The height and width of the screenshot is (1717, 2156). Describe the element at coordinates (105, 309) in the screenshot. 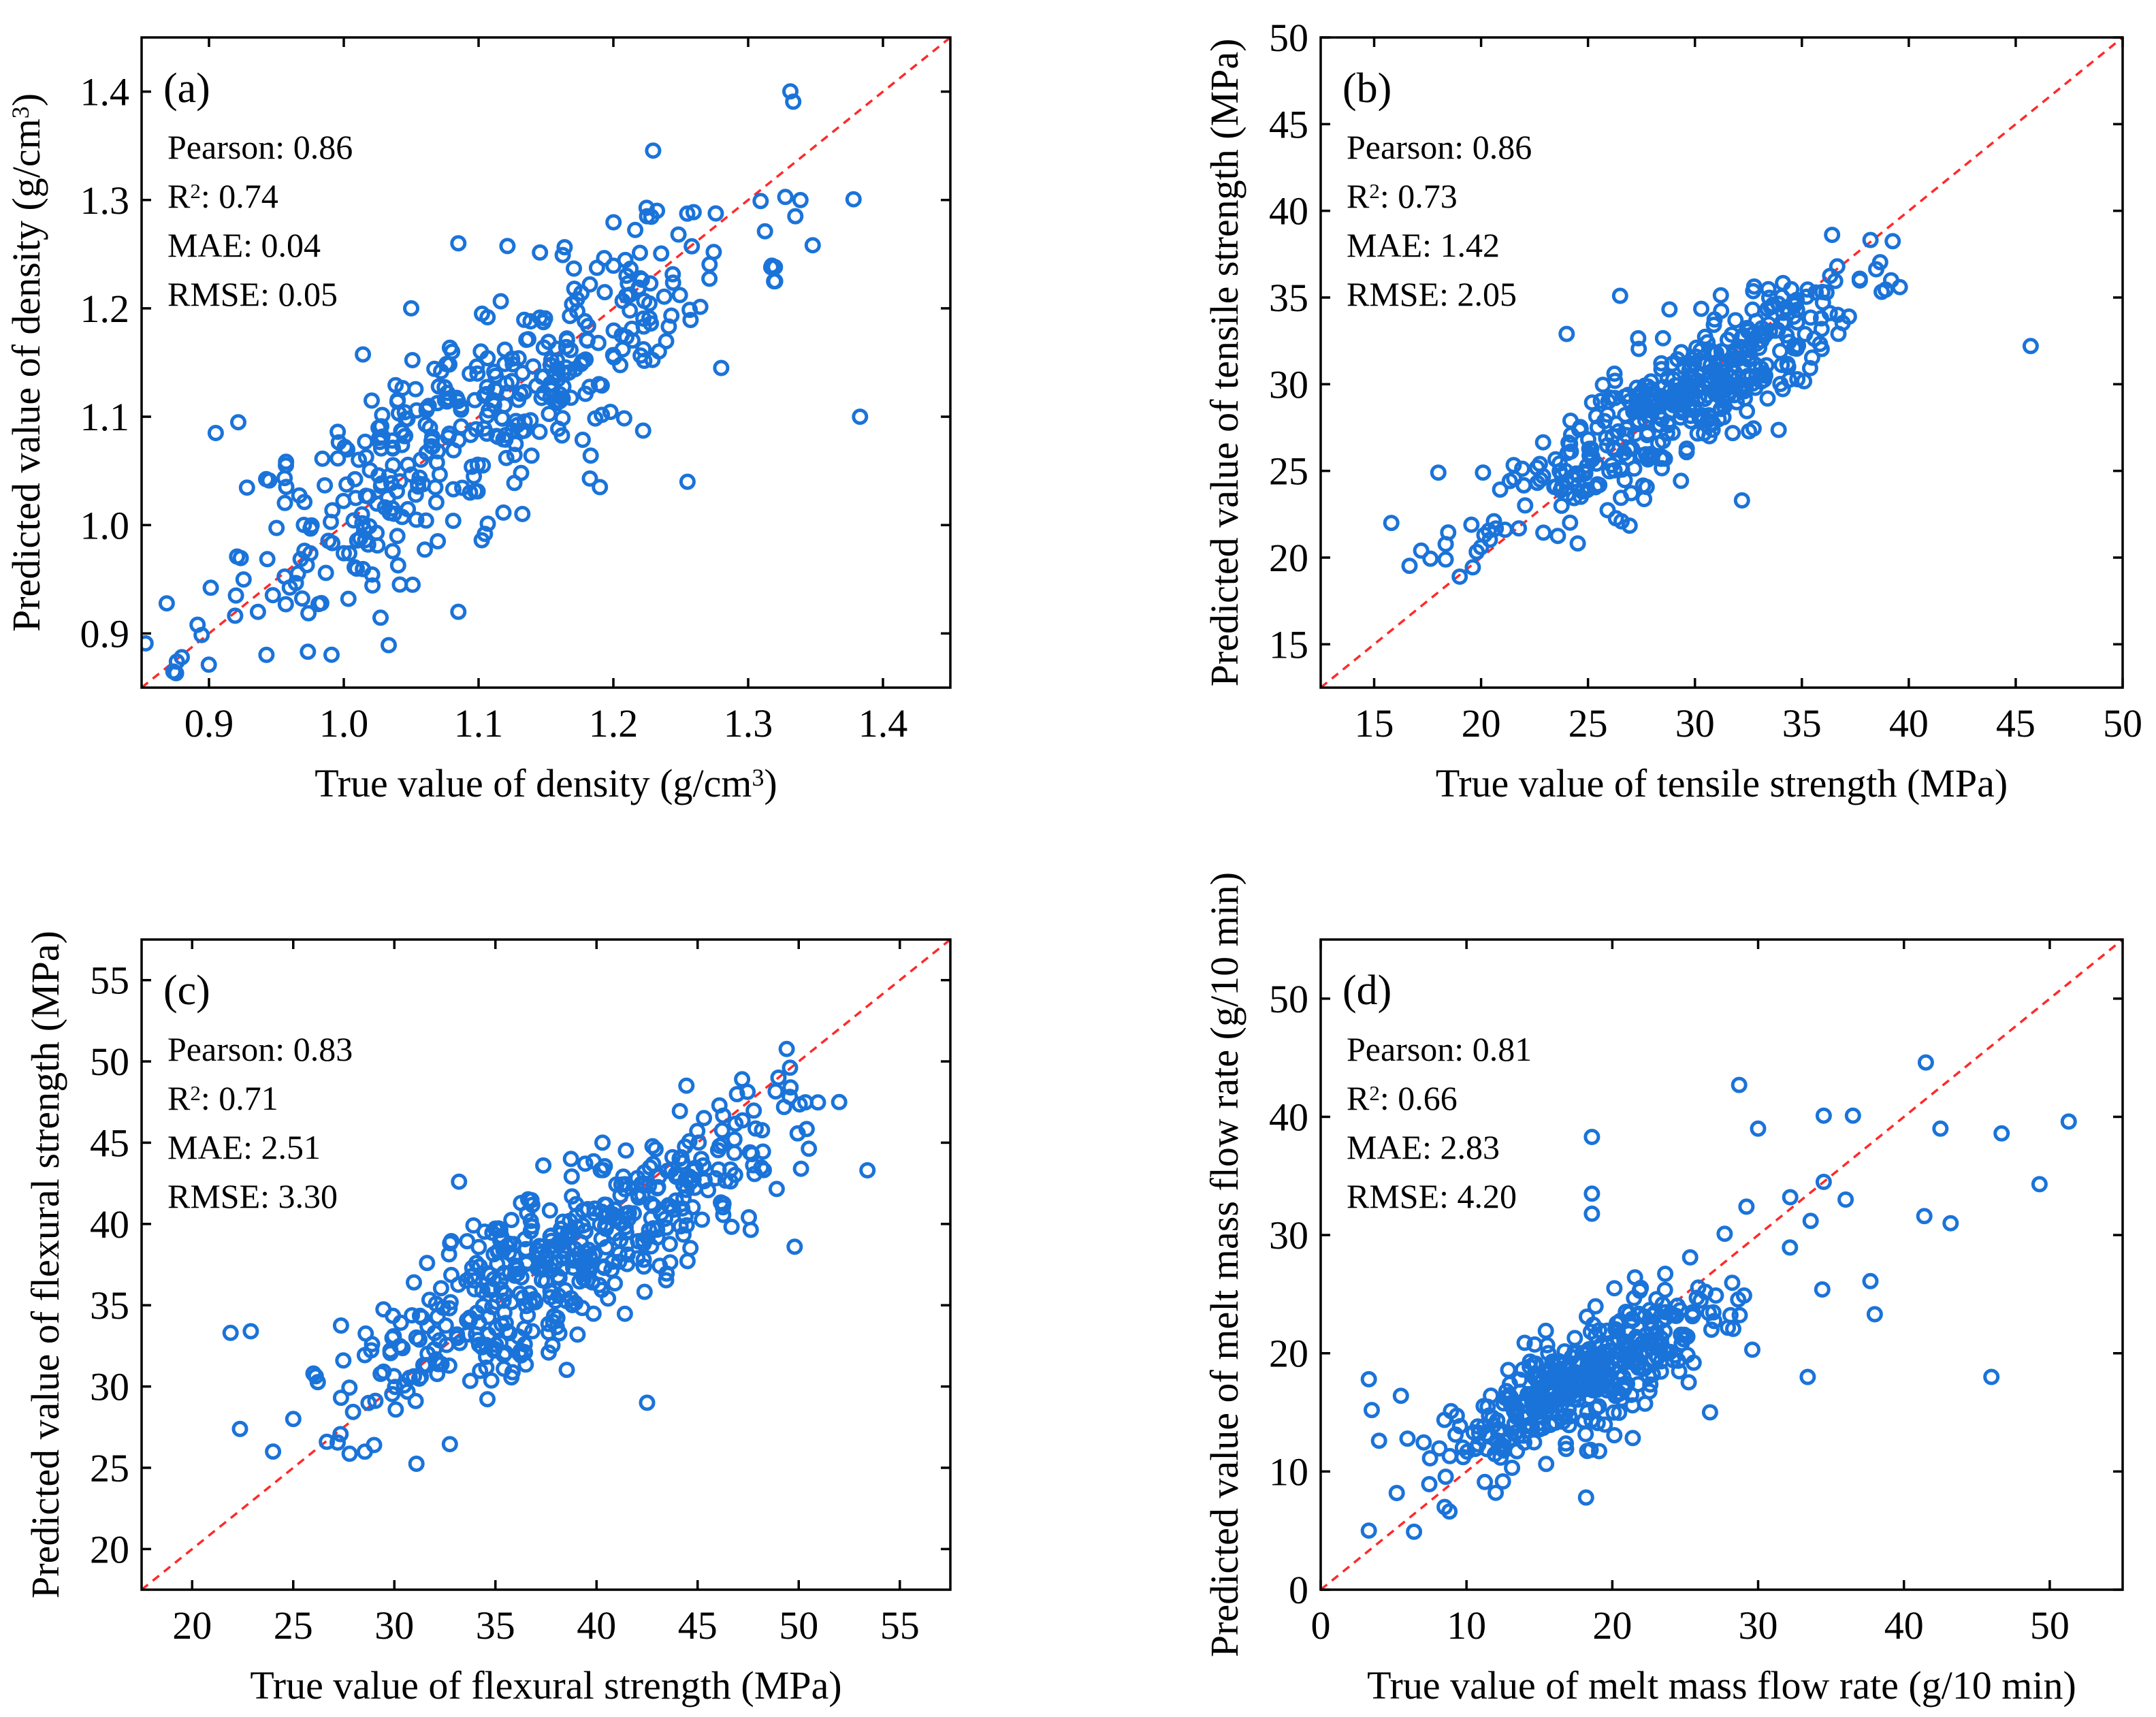

I see `y-tick-label: 1.2` at that location.